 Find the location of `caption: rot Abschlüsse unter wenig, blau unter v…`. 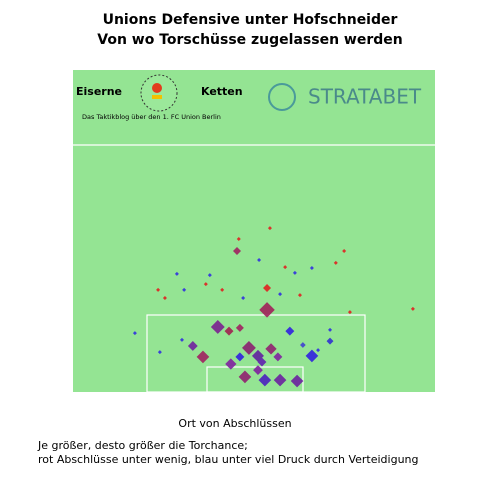

caption: rot Abschlüsse unter wenig, blau unter v… is located at coordinates (228, 459).